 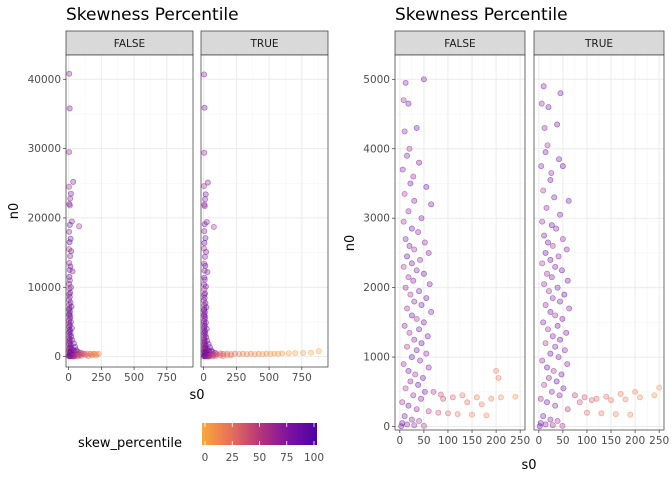 I want to click on chart-left-title: Skewness Percentile, so click(x=152, y=15).